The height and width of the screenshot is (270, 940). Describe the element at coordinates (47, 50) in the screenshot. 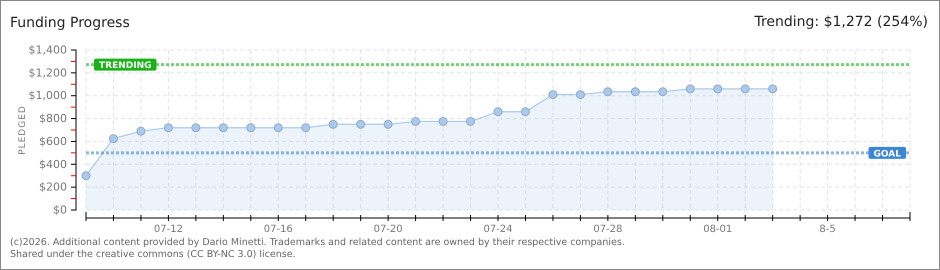

I see `y-tick-label: $1,400` at that location.